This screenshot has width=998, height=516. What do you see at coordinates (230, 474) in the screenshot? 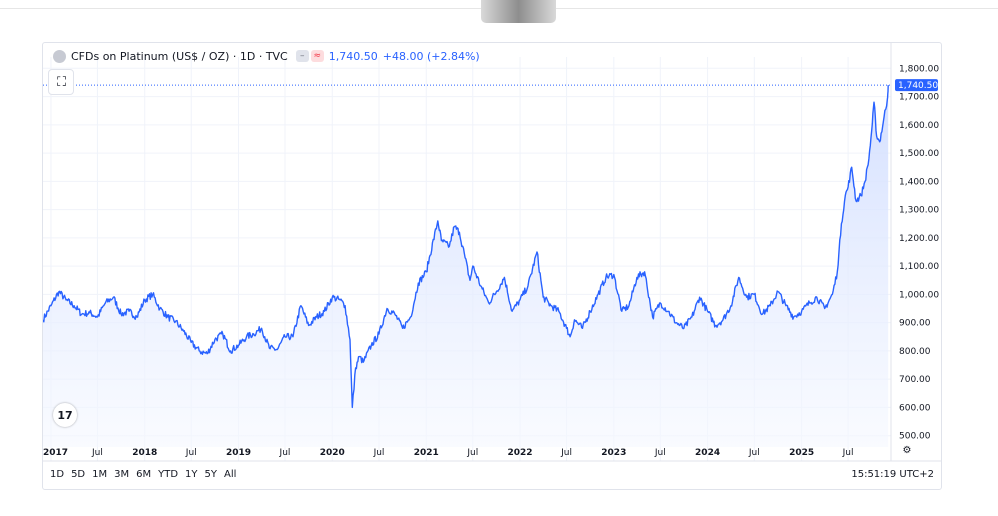
I see `range-button-all: All` at bounding box center [230, 474].